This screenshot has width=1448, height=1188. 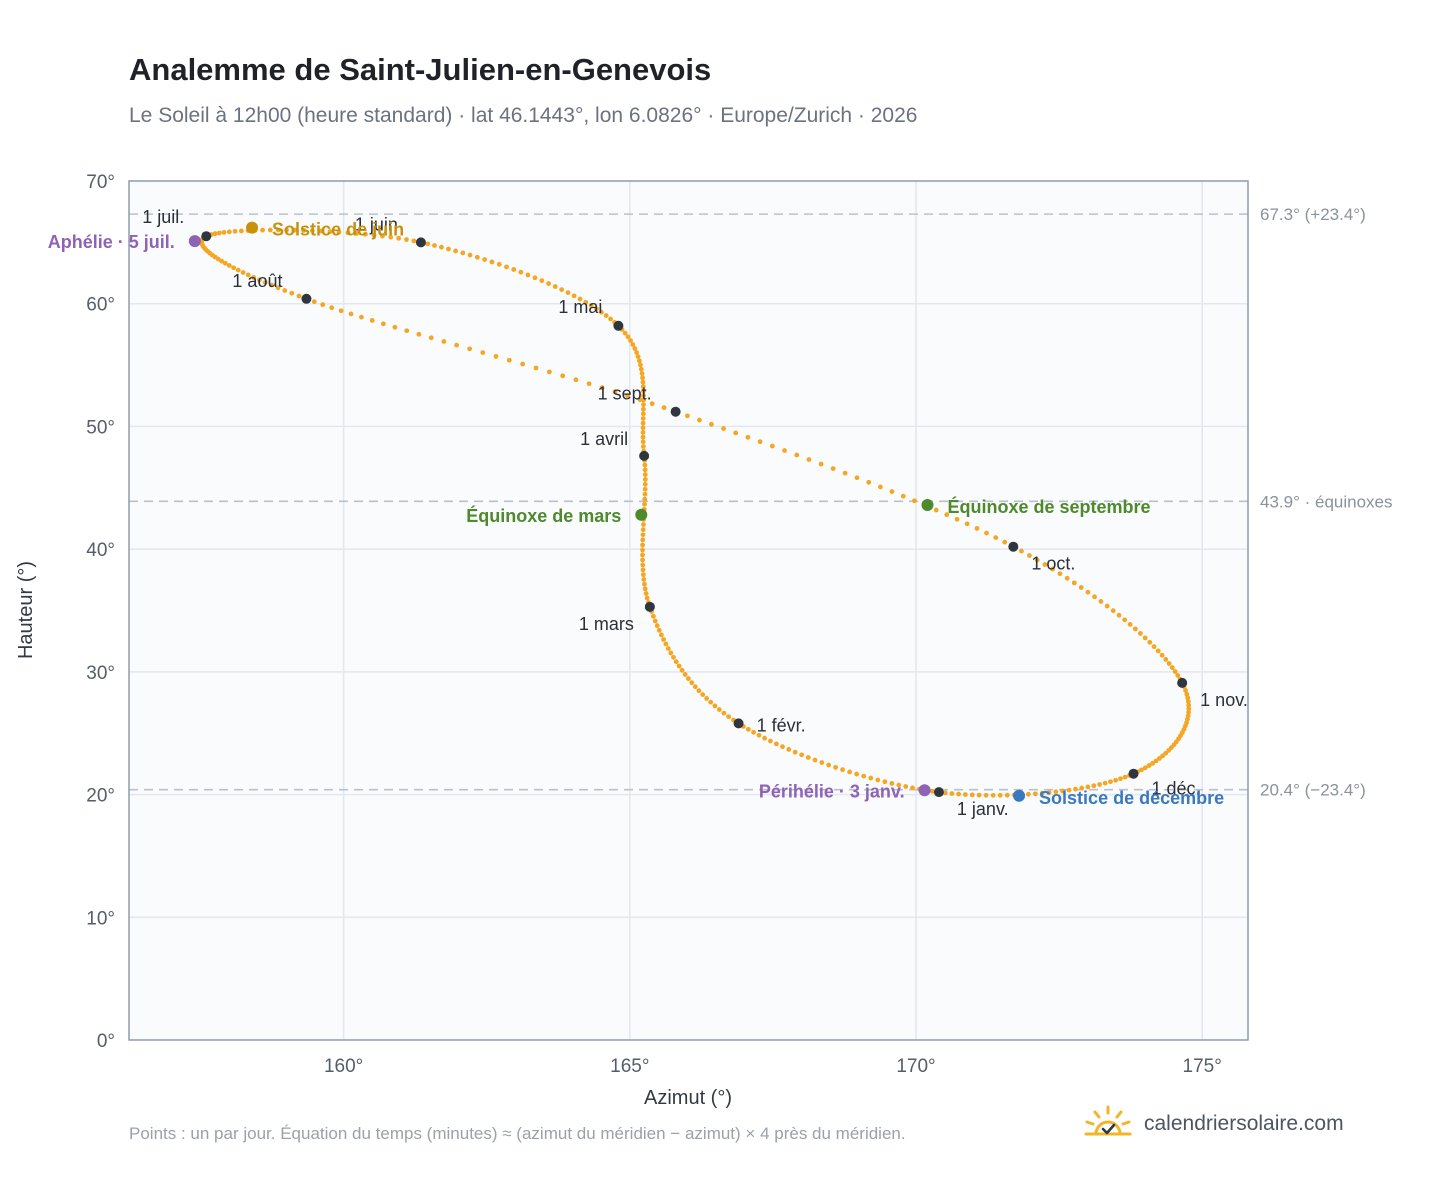 What do you see at coordinates (420, 69) in the screenshot?
I see `page-title: Analemme de Saint-Julien-en-Genevois` at bounding box center [420, 69].